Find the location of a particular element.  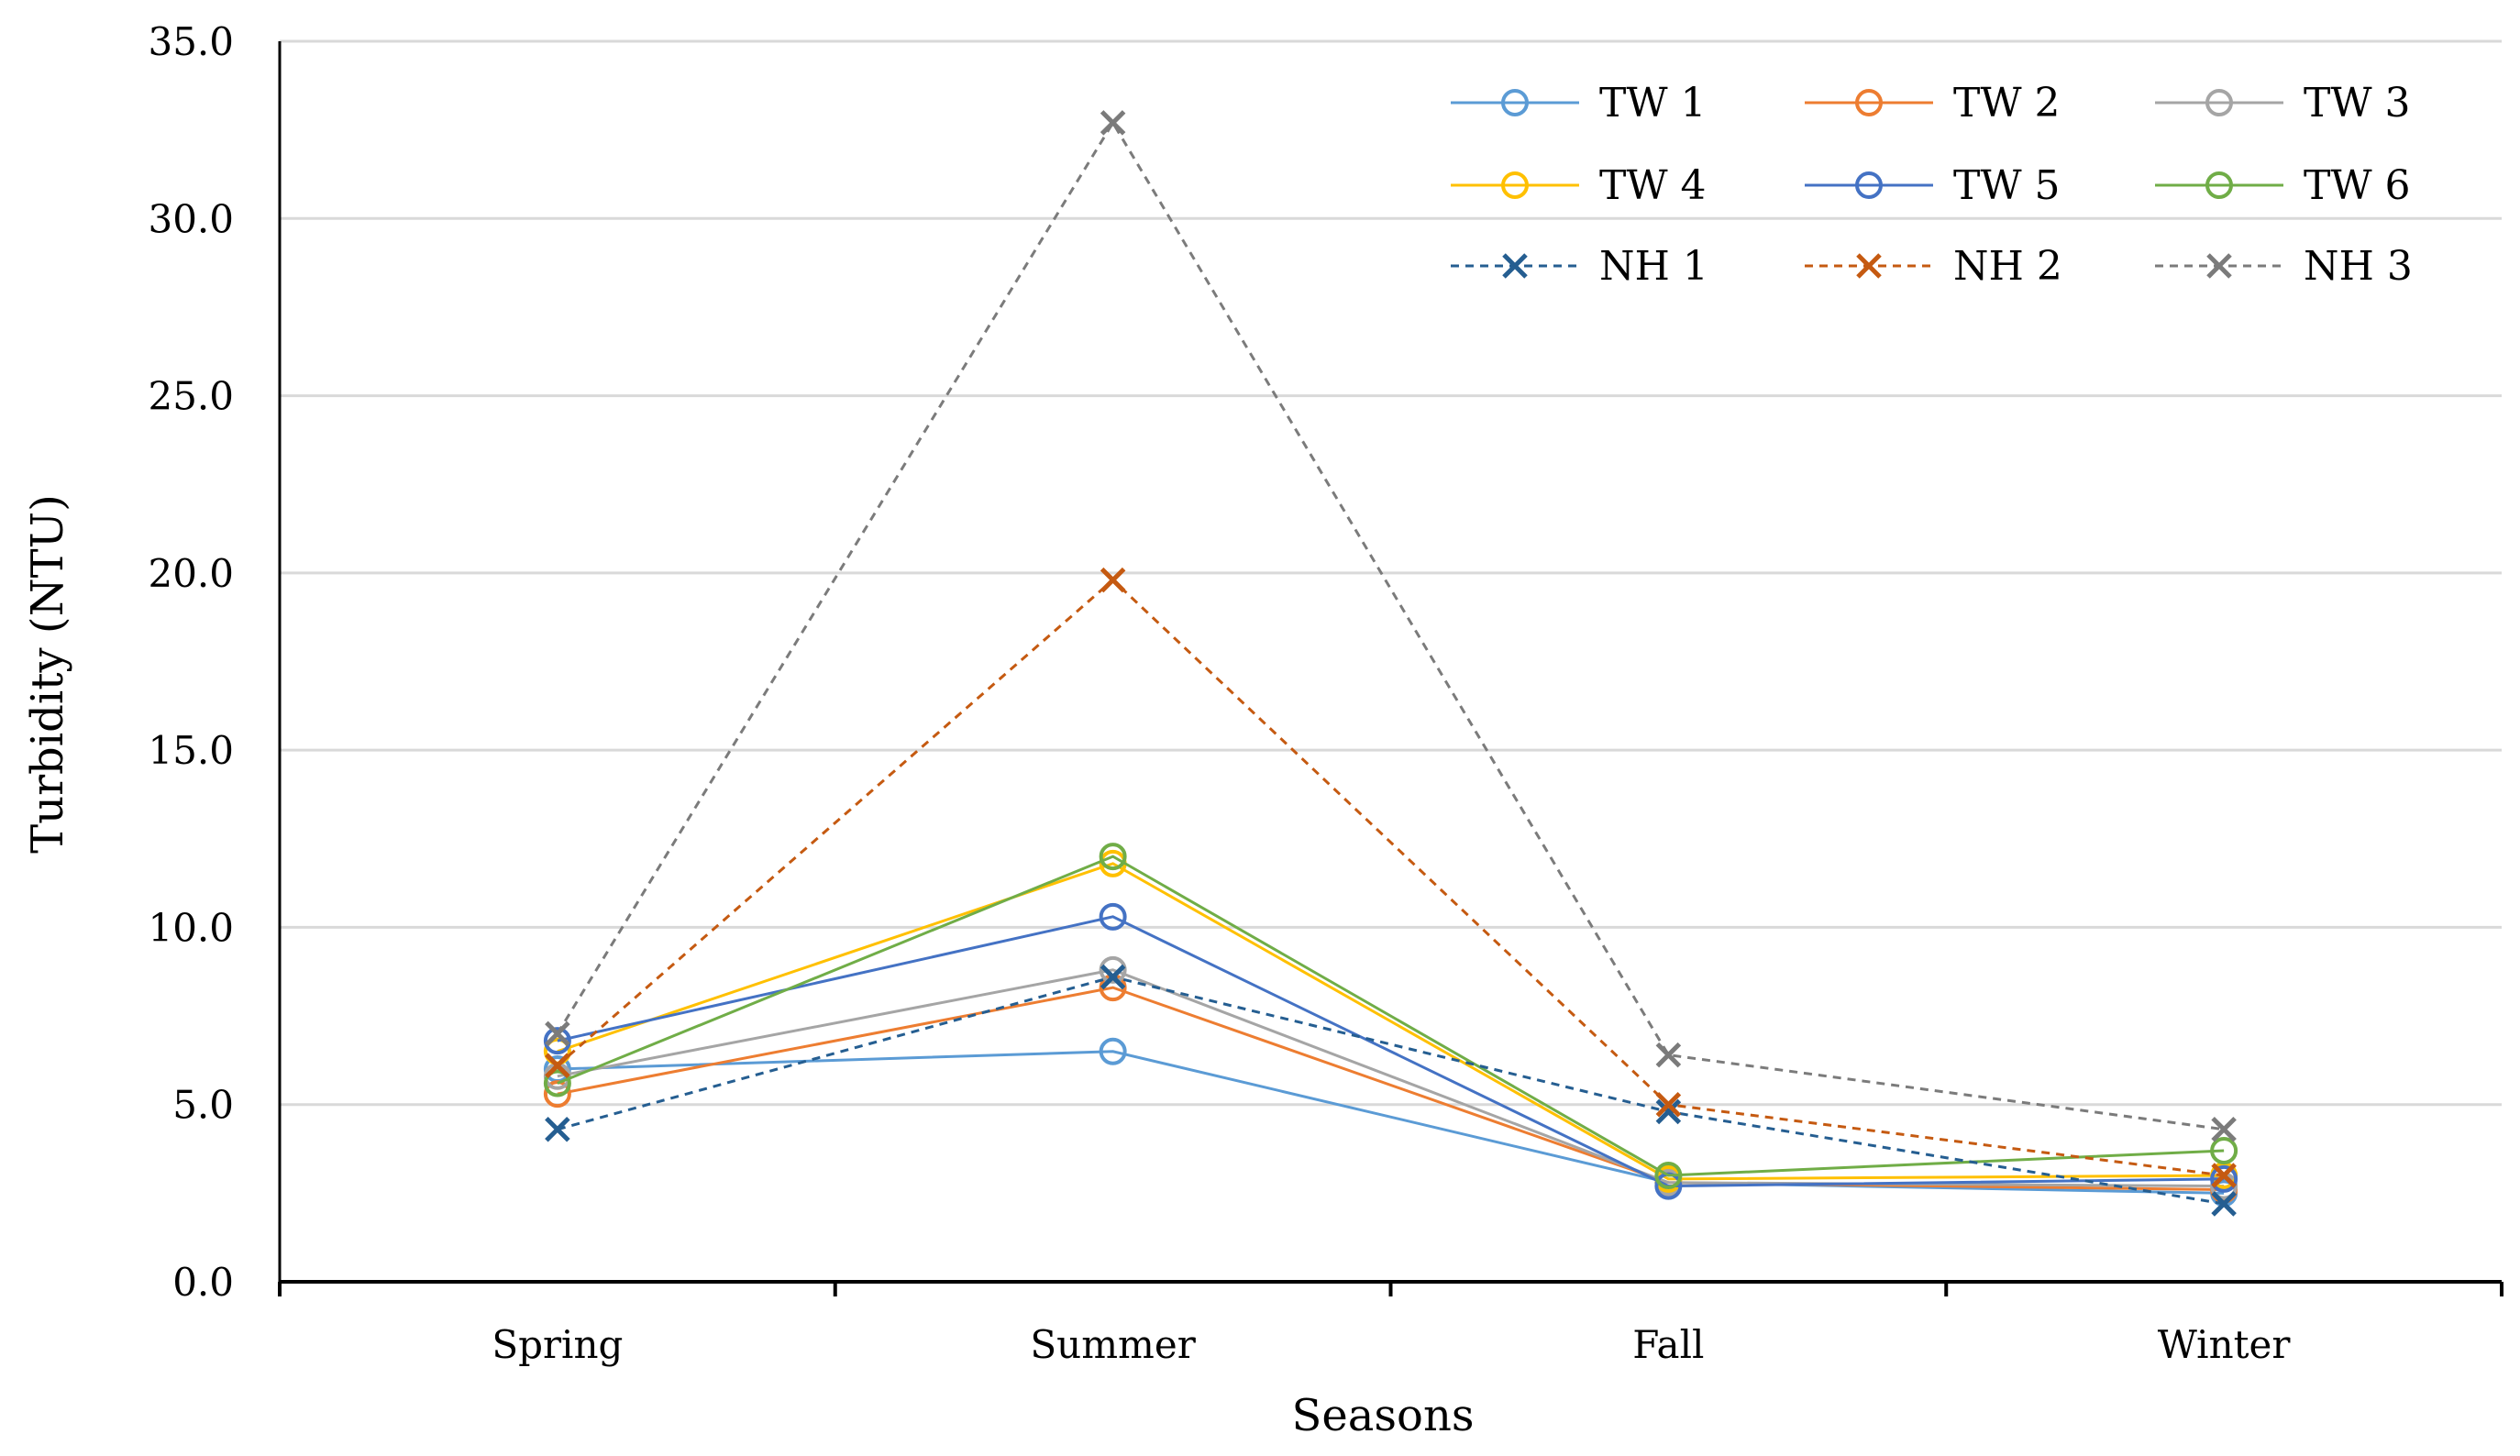

legend-item-nh-2: NH 2 is located at coordinates (1933, 266).